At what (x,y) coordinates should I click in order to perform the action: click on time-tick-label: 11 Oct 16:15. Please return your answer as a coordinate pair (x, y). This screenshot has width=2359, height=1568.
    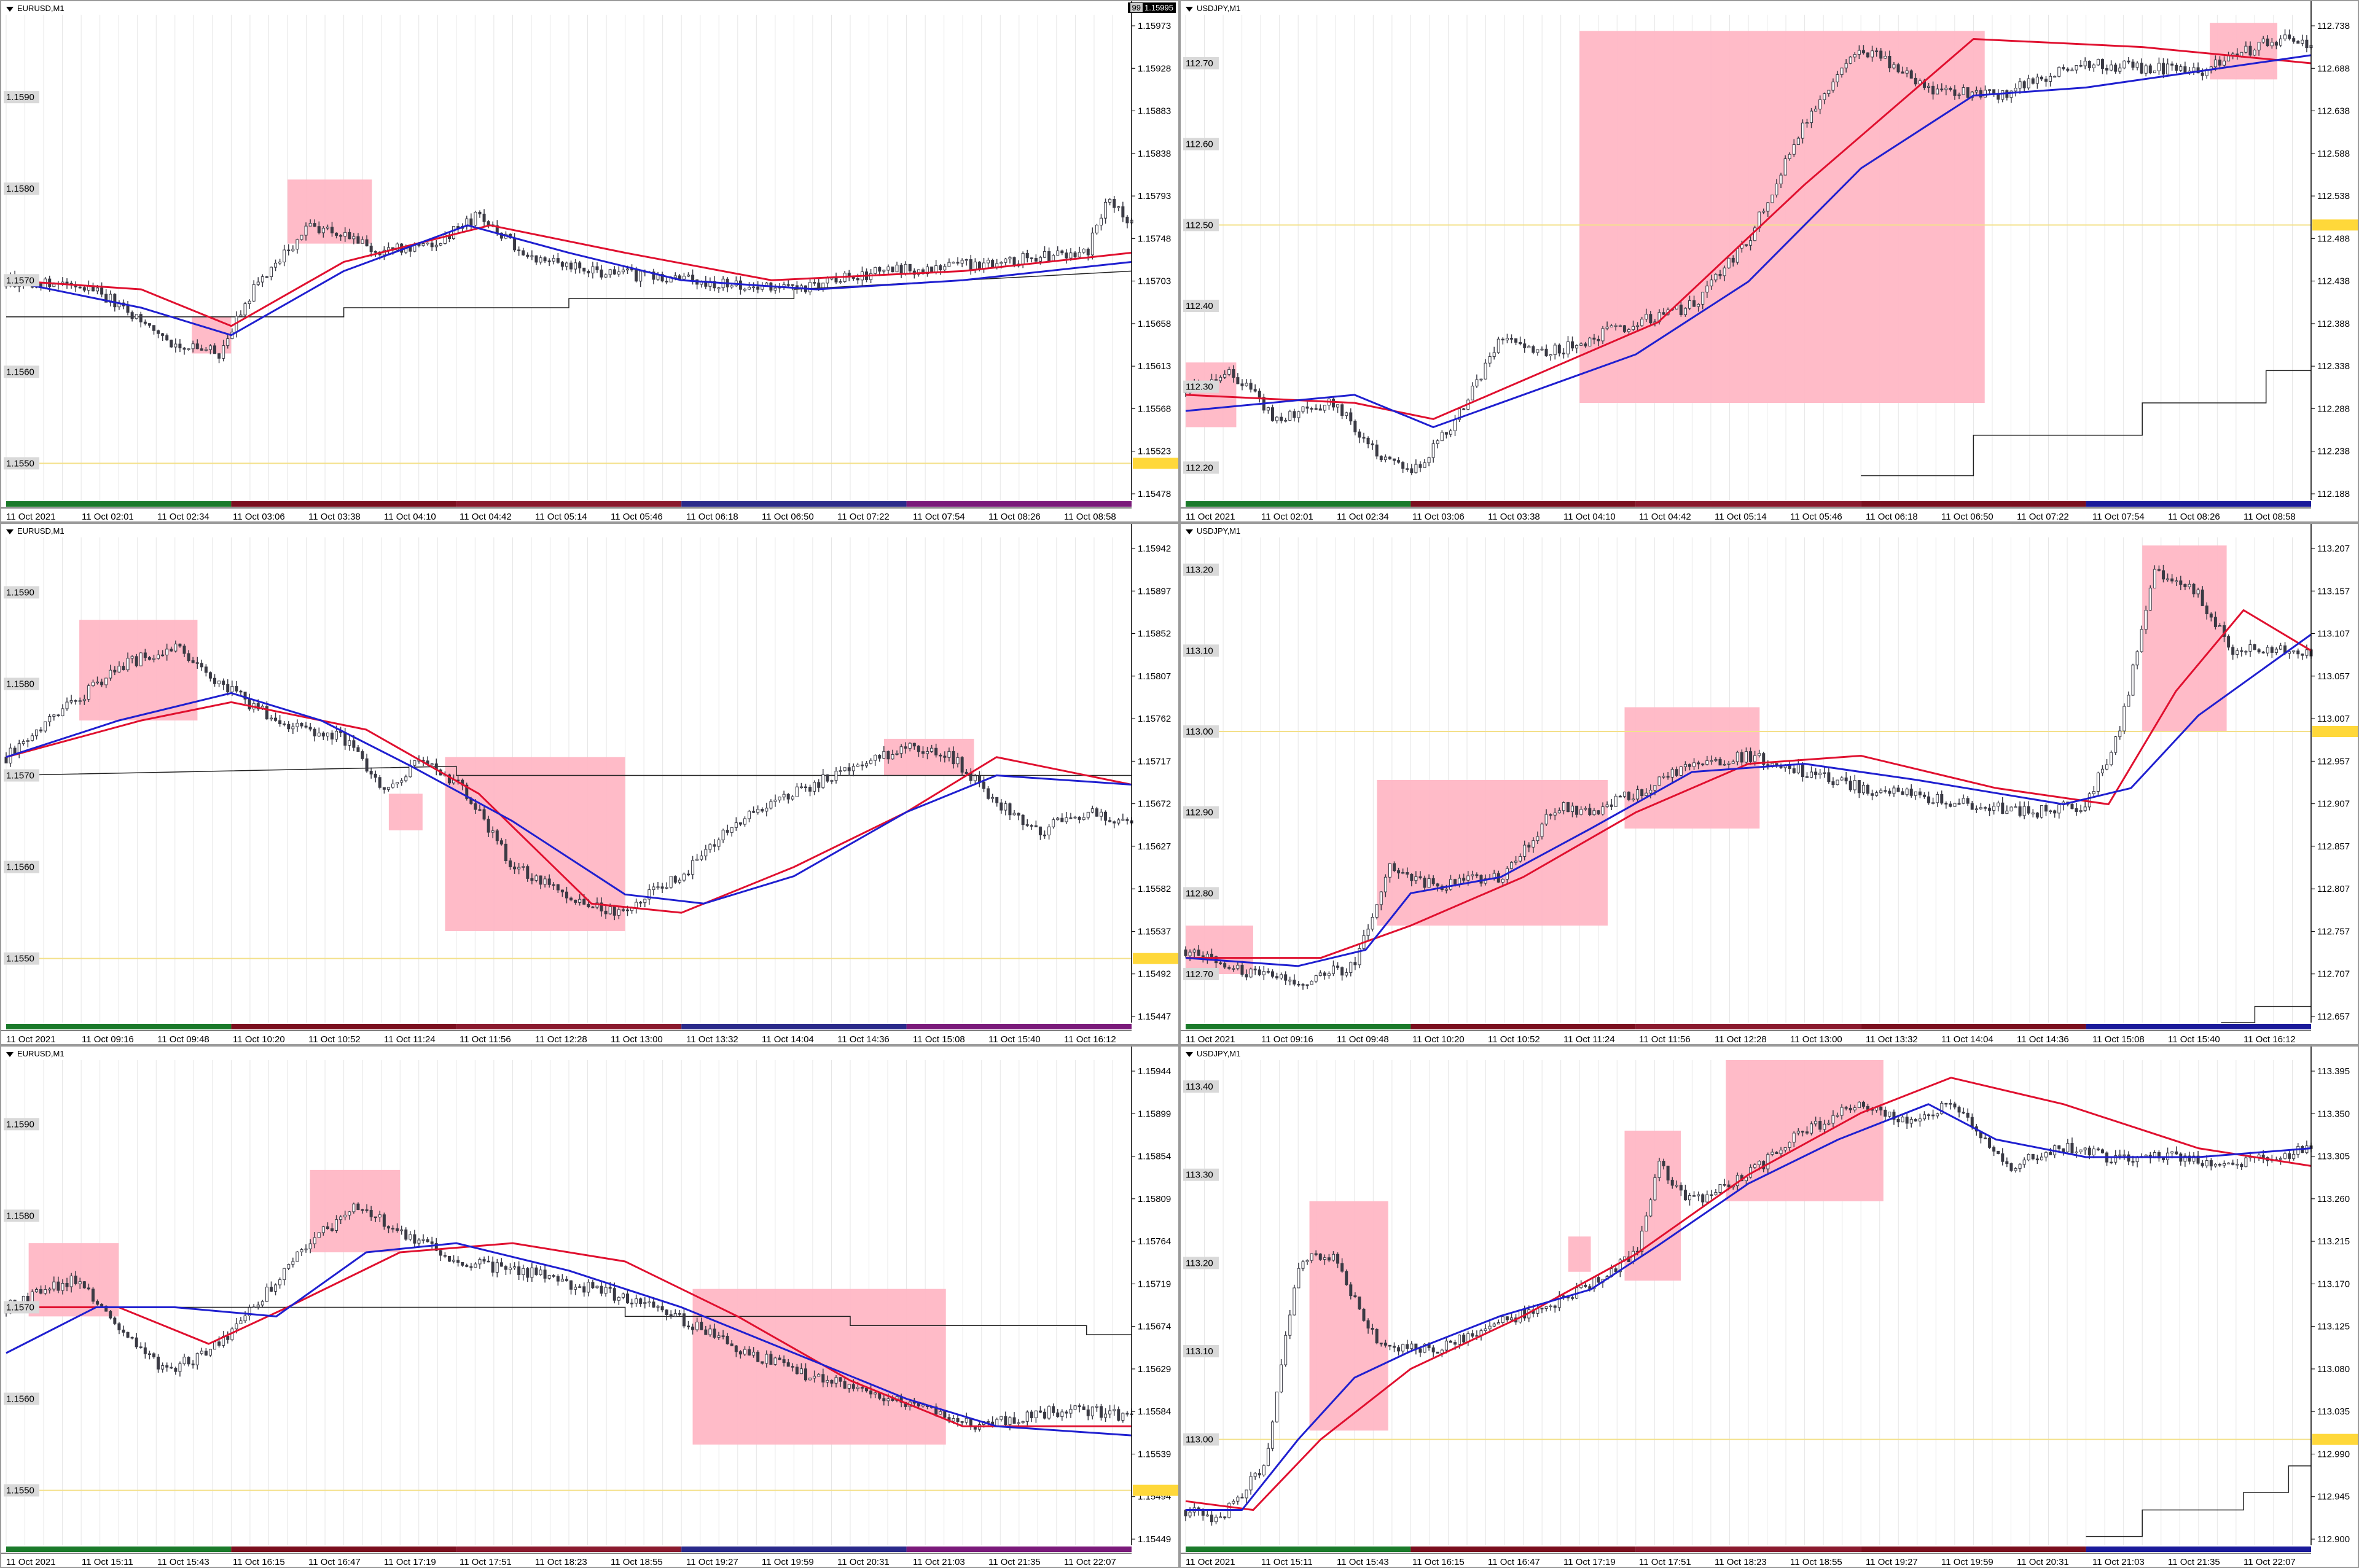
    Looking at the image, I should click on (259, 1562).